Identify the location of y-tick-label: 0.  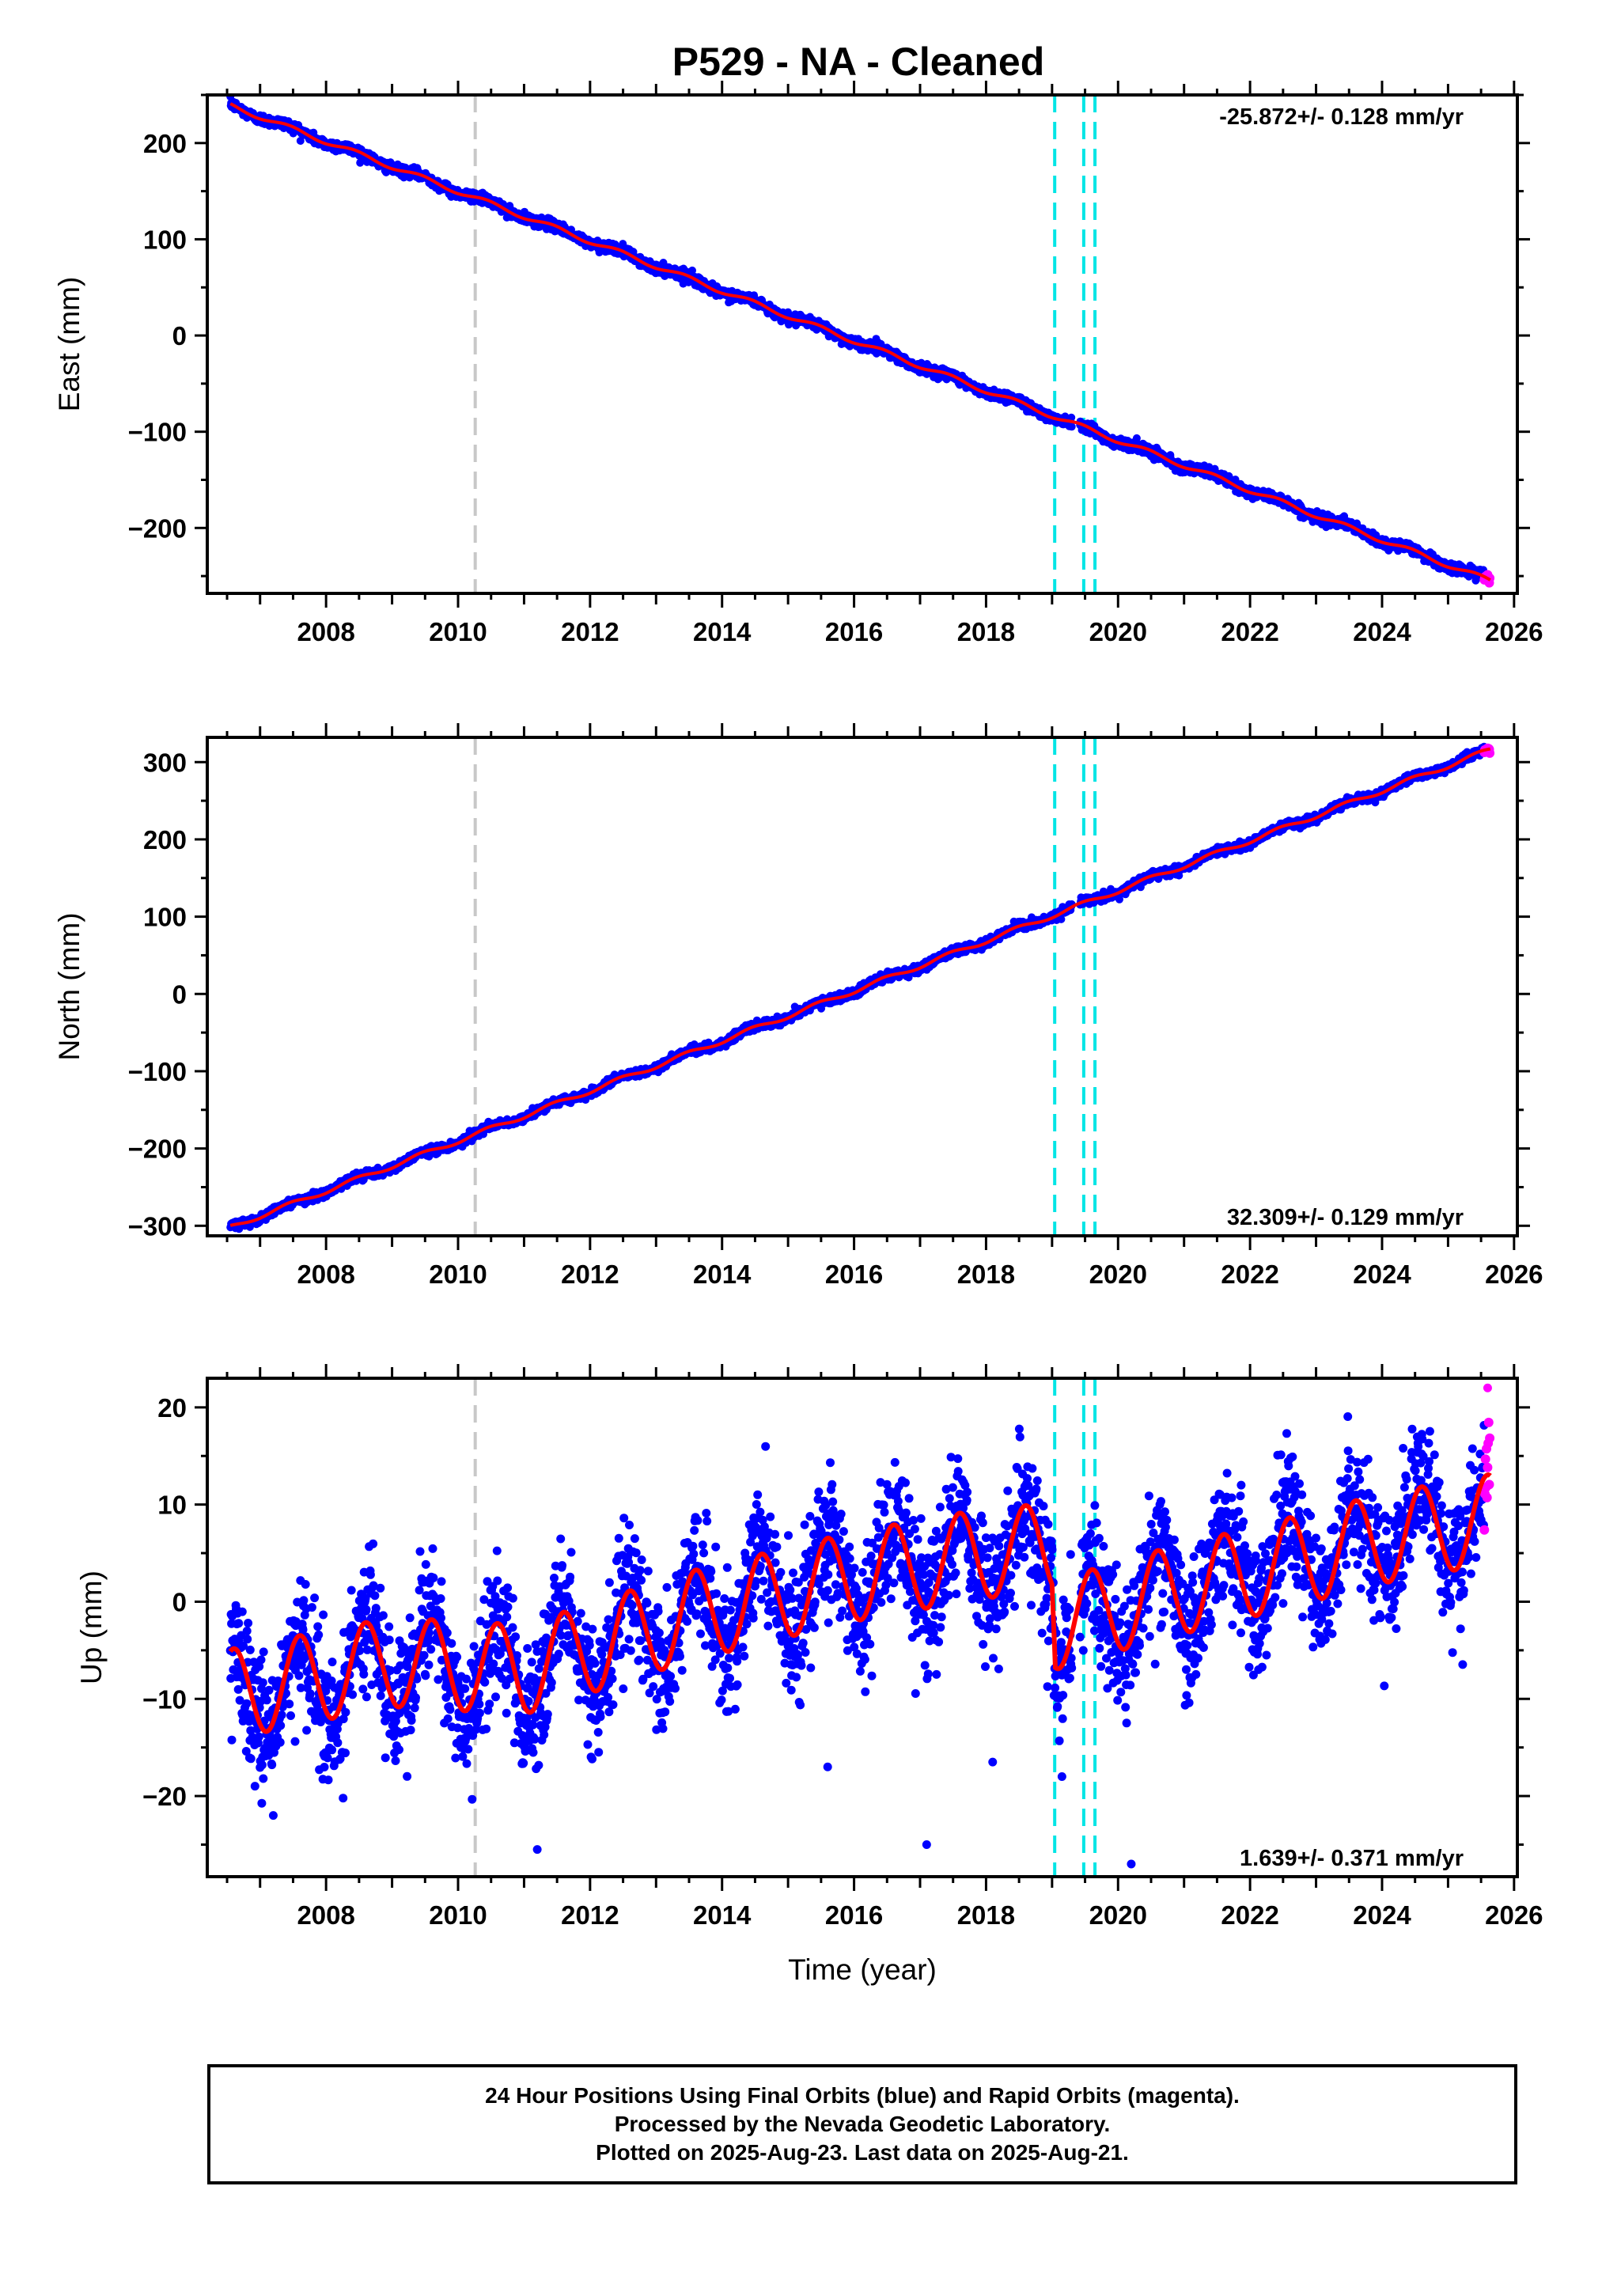
(179, 335).